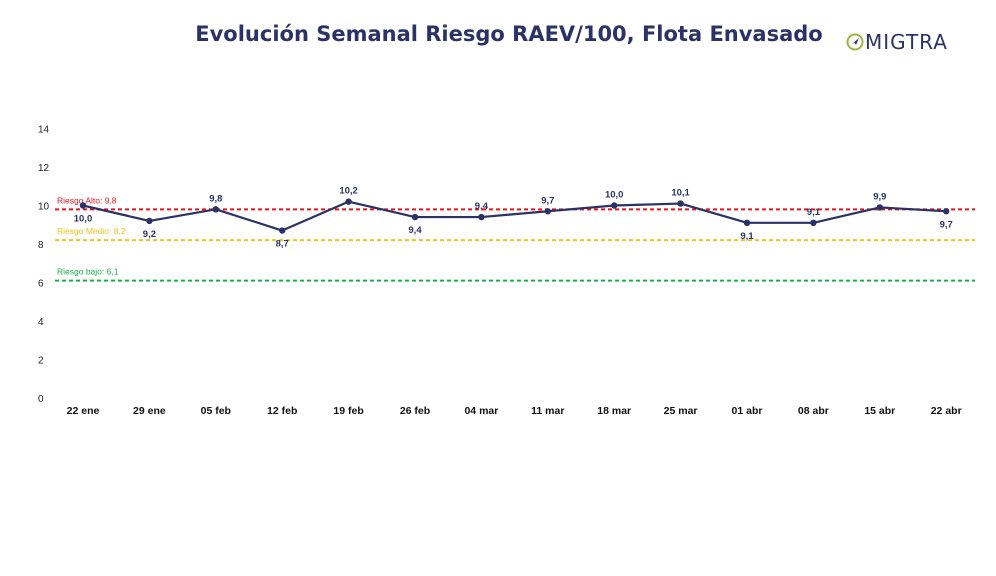 The height and width of the screenshot is (576, 996). What do you see at coordinates (348, 411) in the screenshot?
I see `x-tick-label: 19 feb` at bounding box center [348, 411].